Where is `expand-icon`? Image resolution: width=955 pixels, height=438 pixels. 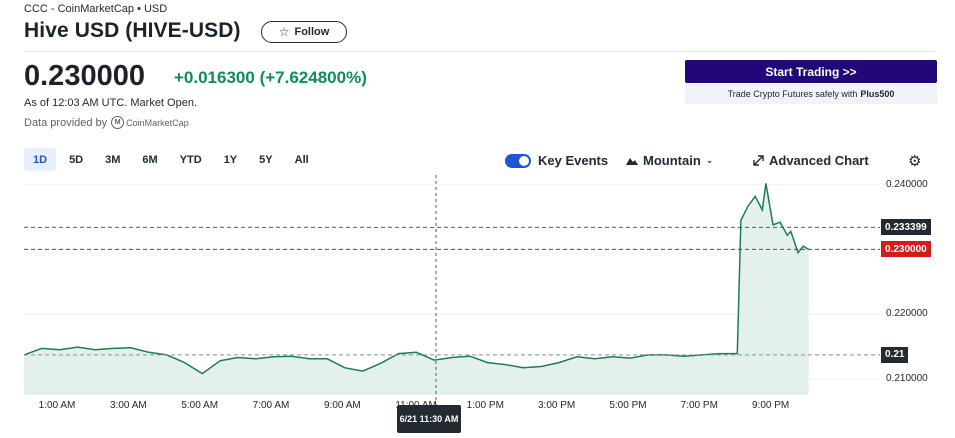
expand-icon is located at coordinates (758, 160).